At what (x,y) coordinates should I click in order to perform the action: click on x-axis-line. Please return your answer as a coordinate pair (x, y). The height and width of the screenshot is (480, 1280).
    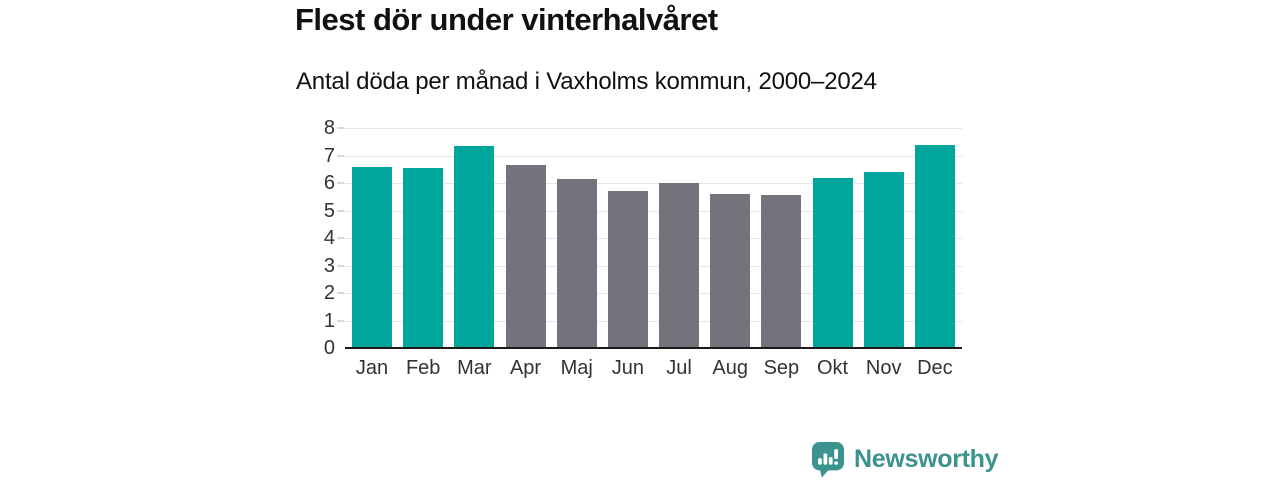
    Looking at the image, I should click on (653, 348).